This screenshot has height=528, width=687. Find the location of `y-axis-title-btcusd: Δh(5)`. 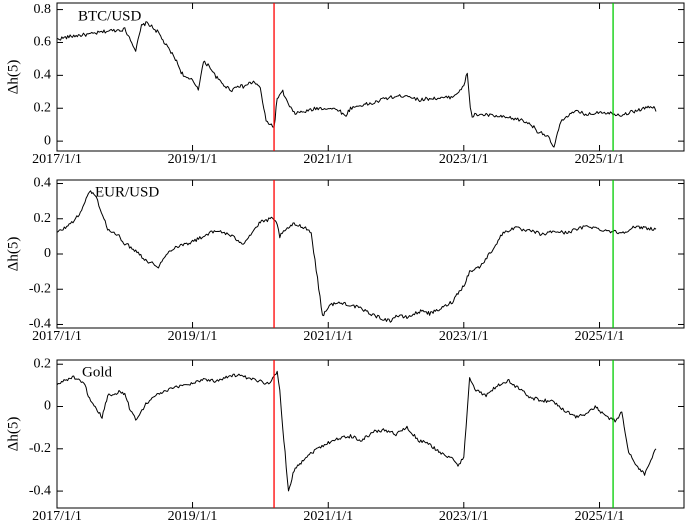

y-axis-title-btcusd: Δh(5) is located at coordinates (13, 77).